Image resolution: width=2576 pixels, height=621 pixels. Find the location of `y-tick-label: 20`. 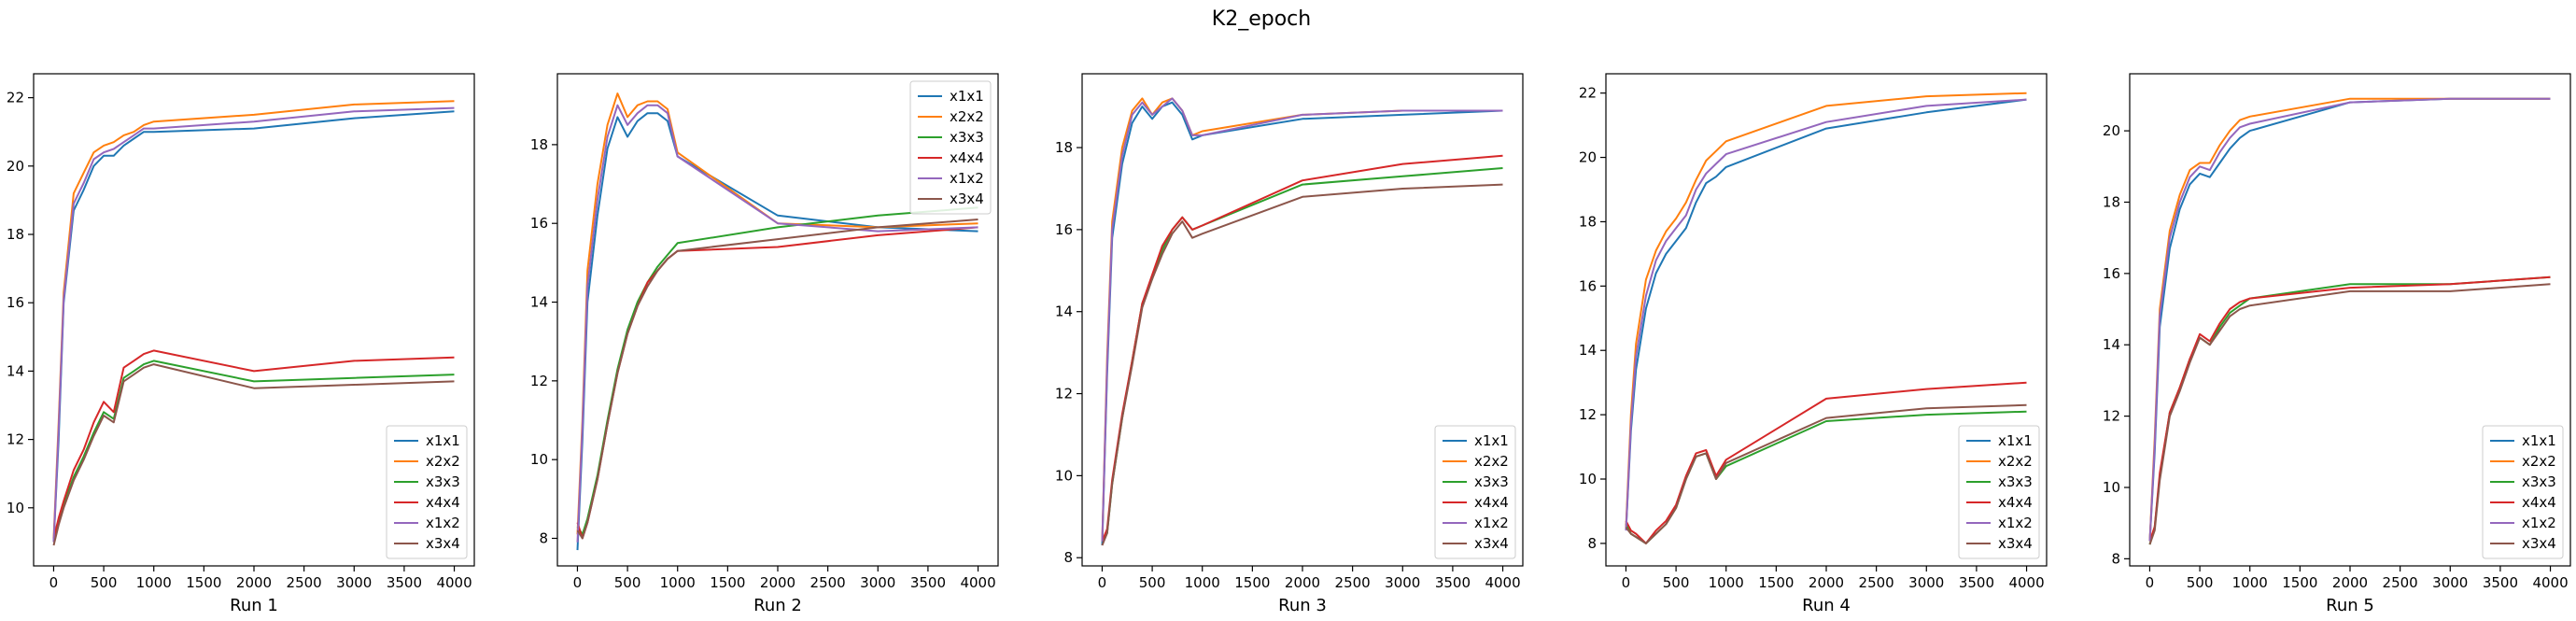

y-tick-label: 20 is located at coordinates (1588, 158).